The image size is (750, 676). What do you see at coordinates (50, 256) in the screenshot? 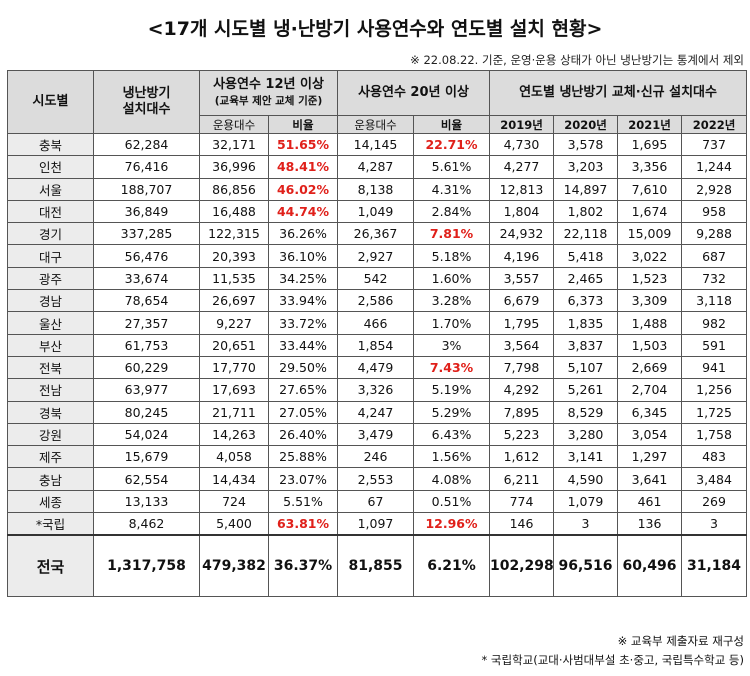
I see `cell-region: 대구` at bounding box center [50, 256].